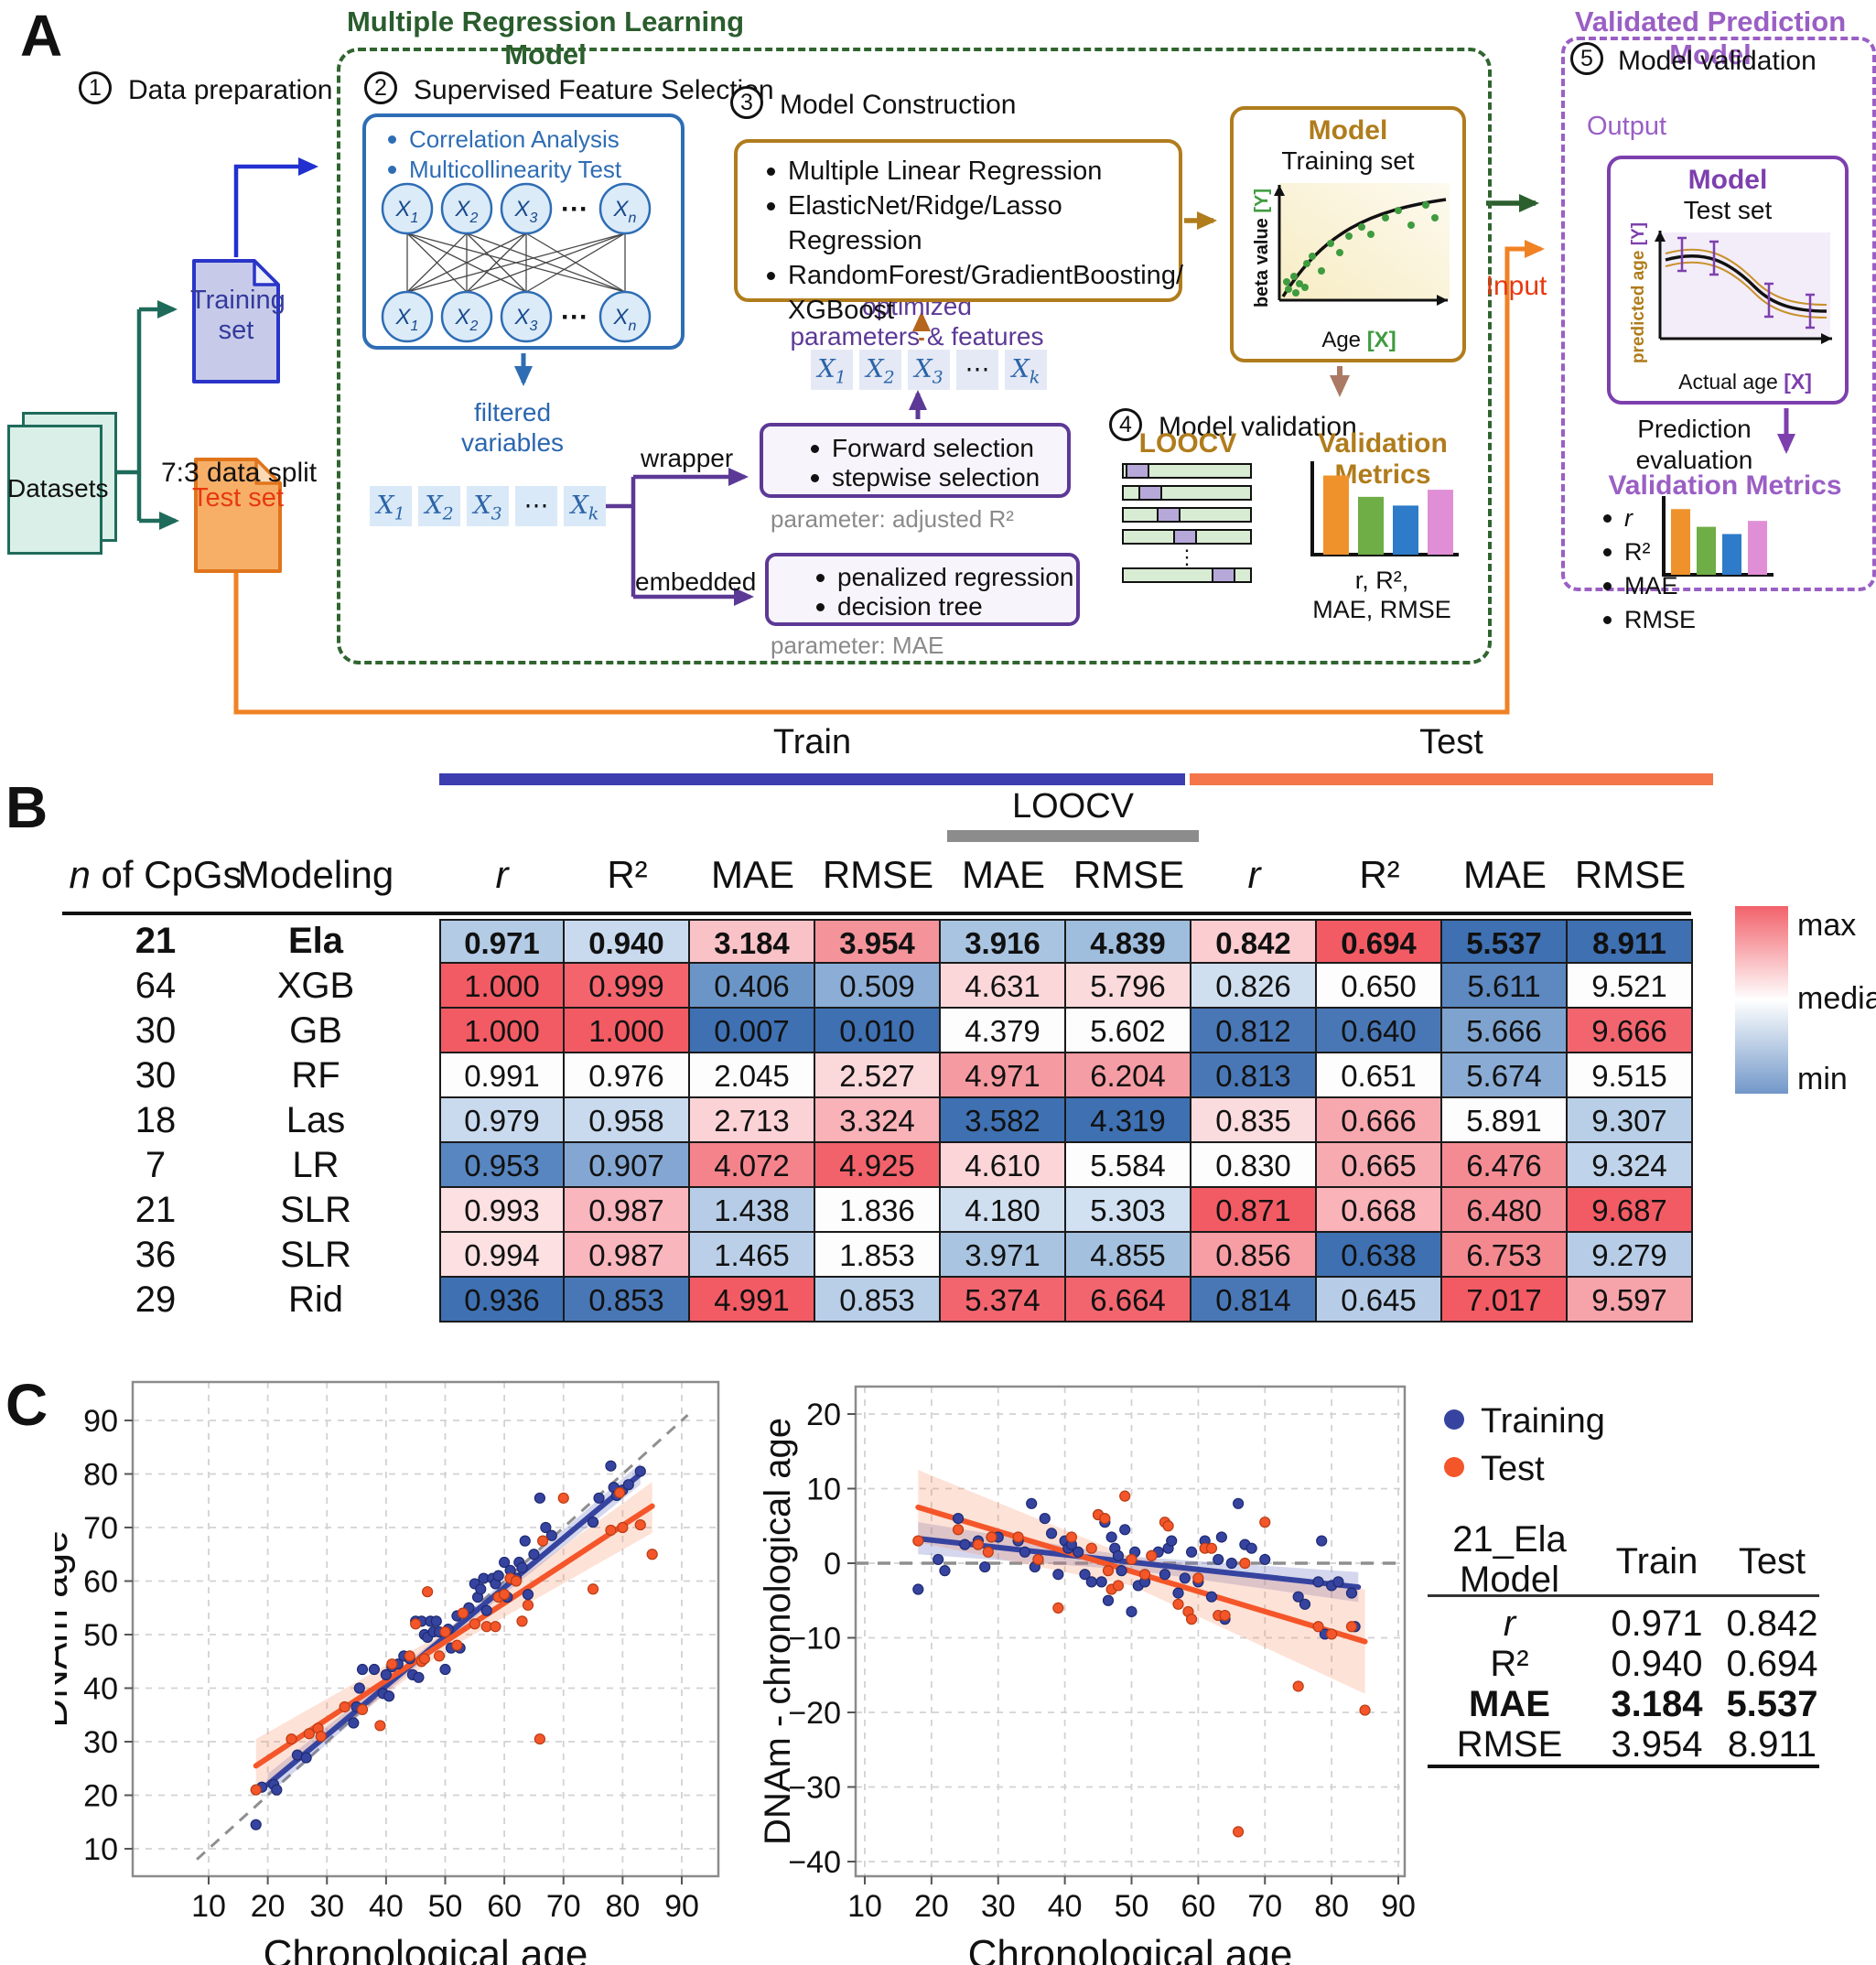 This screenshot has width=1876, height=1965. I want to click on variable-chip: X2, so click(880, 370).